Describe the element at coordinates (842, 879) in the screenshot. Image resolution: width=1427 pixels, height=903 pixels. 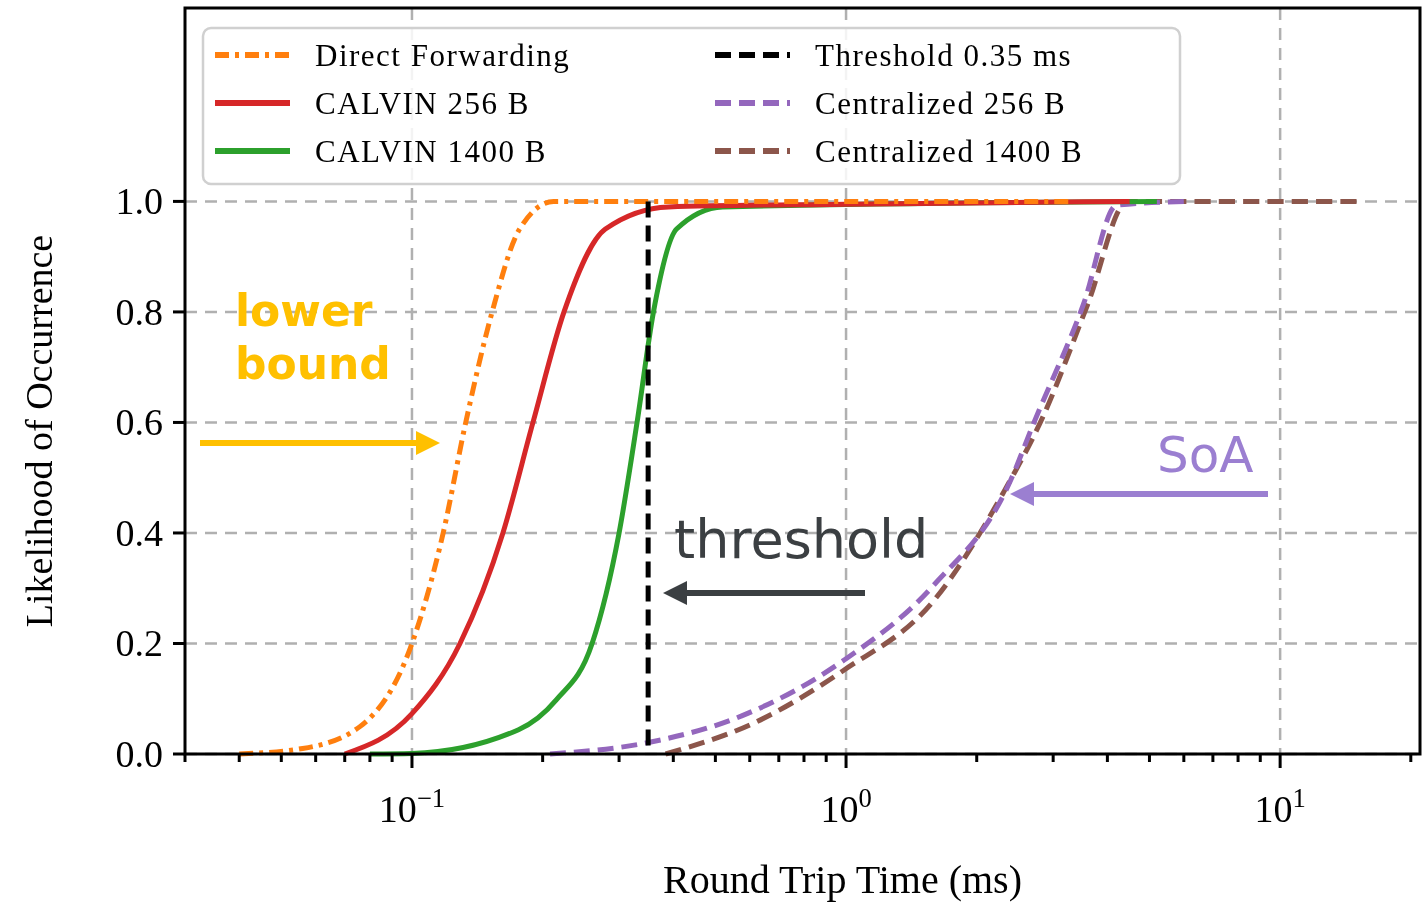
I see `x-axis-title: Round Trip Time (ms)` at that location.